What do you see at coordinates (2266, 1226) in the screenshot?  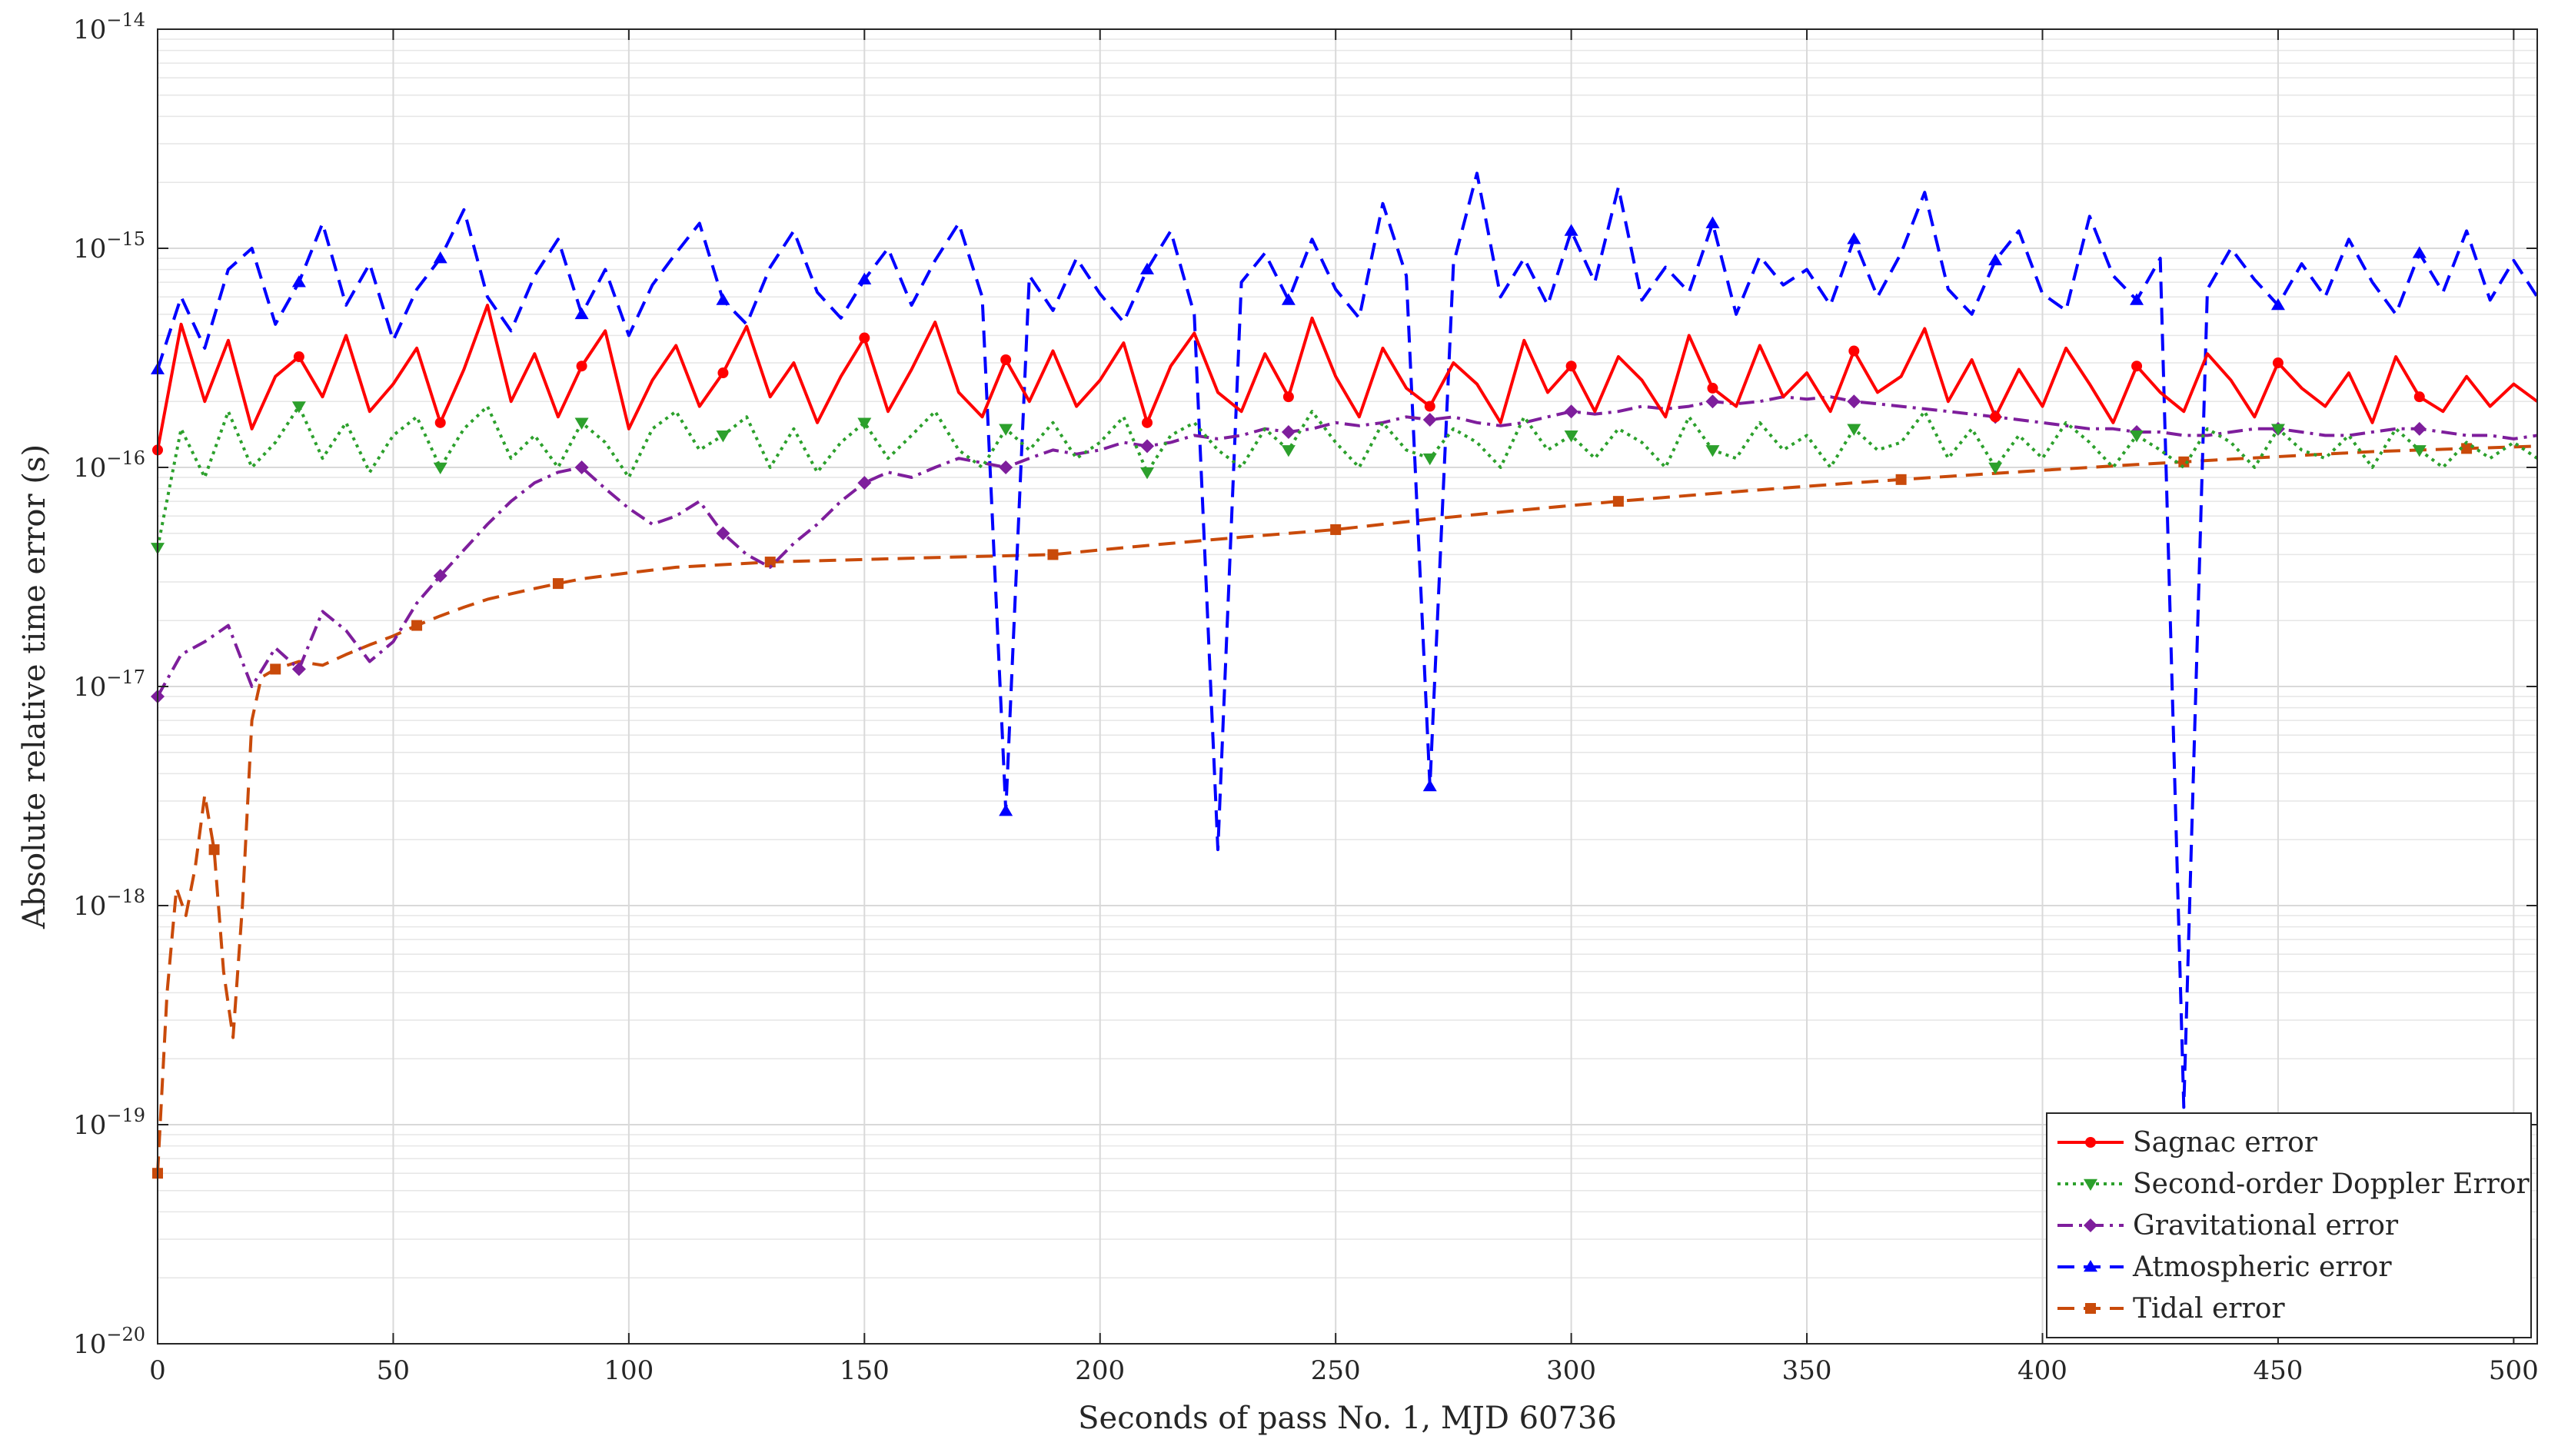 I see `legend-label: Gravitational error` at bounding box center [2266, 1226].